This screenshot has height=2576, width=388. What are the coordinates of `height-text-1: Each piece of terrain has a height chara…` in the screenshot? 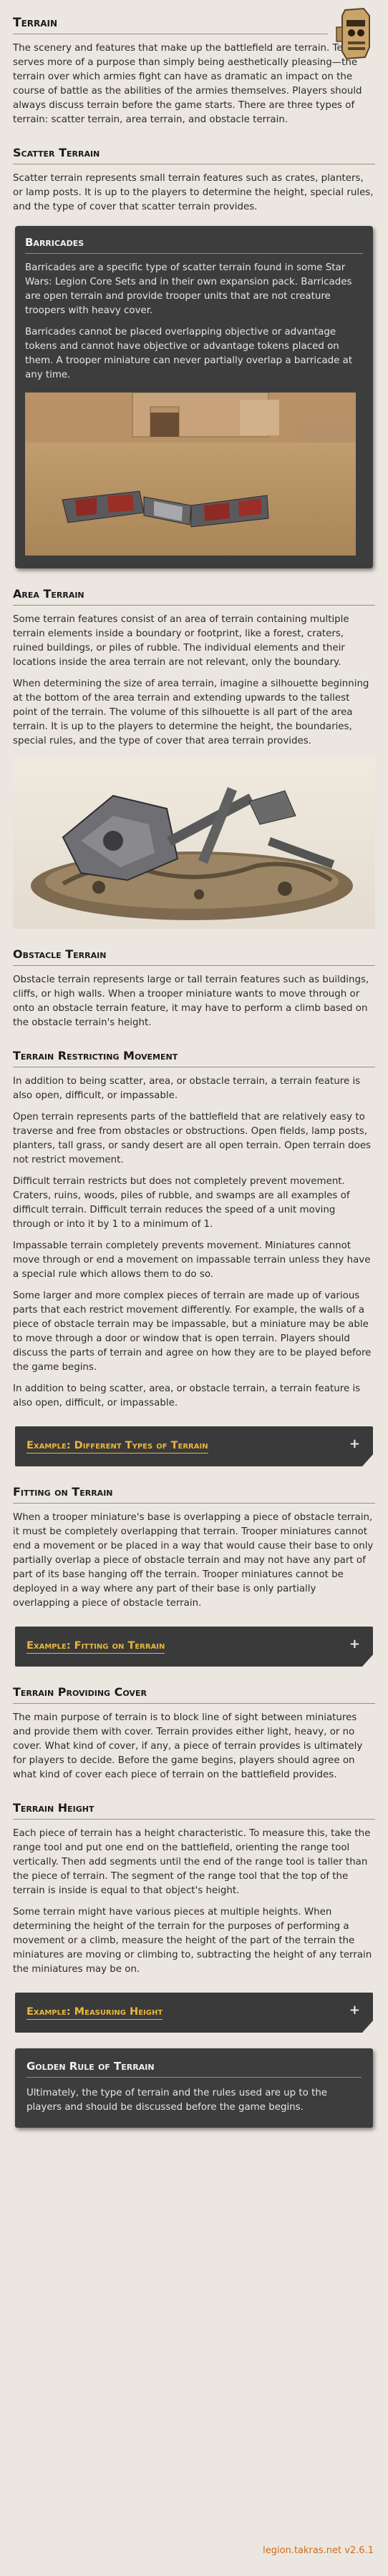 It's located at (192, 1862).